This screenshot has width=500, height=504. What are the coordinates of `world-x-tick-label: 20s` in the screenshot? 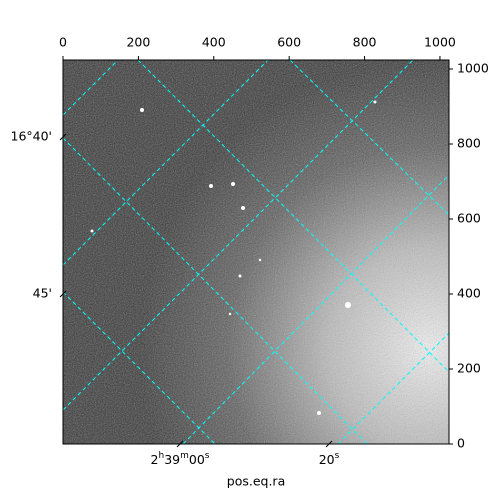 It's located at (329, 459).